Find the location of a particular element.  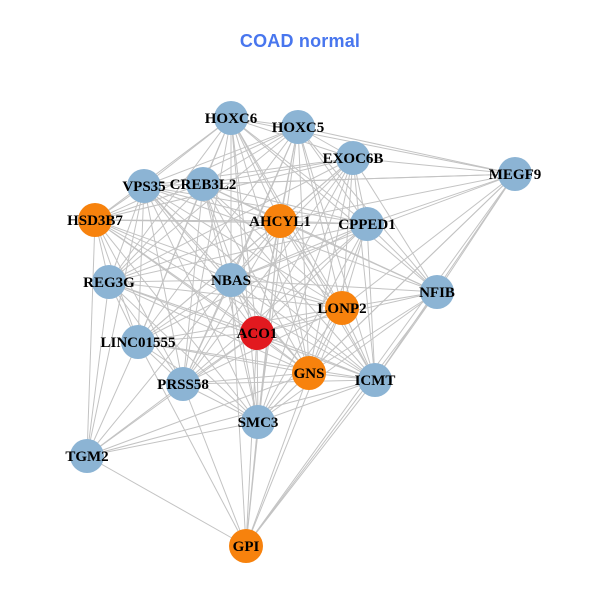

edge-LINC01555-ICMT is located at coordinates (256, 361).